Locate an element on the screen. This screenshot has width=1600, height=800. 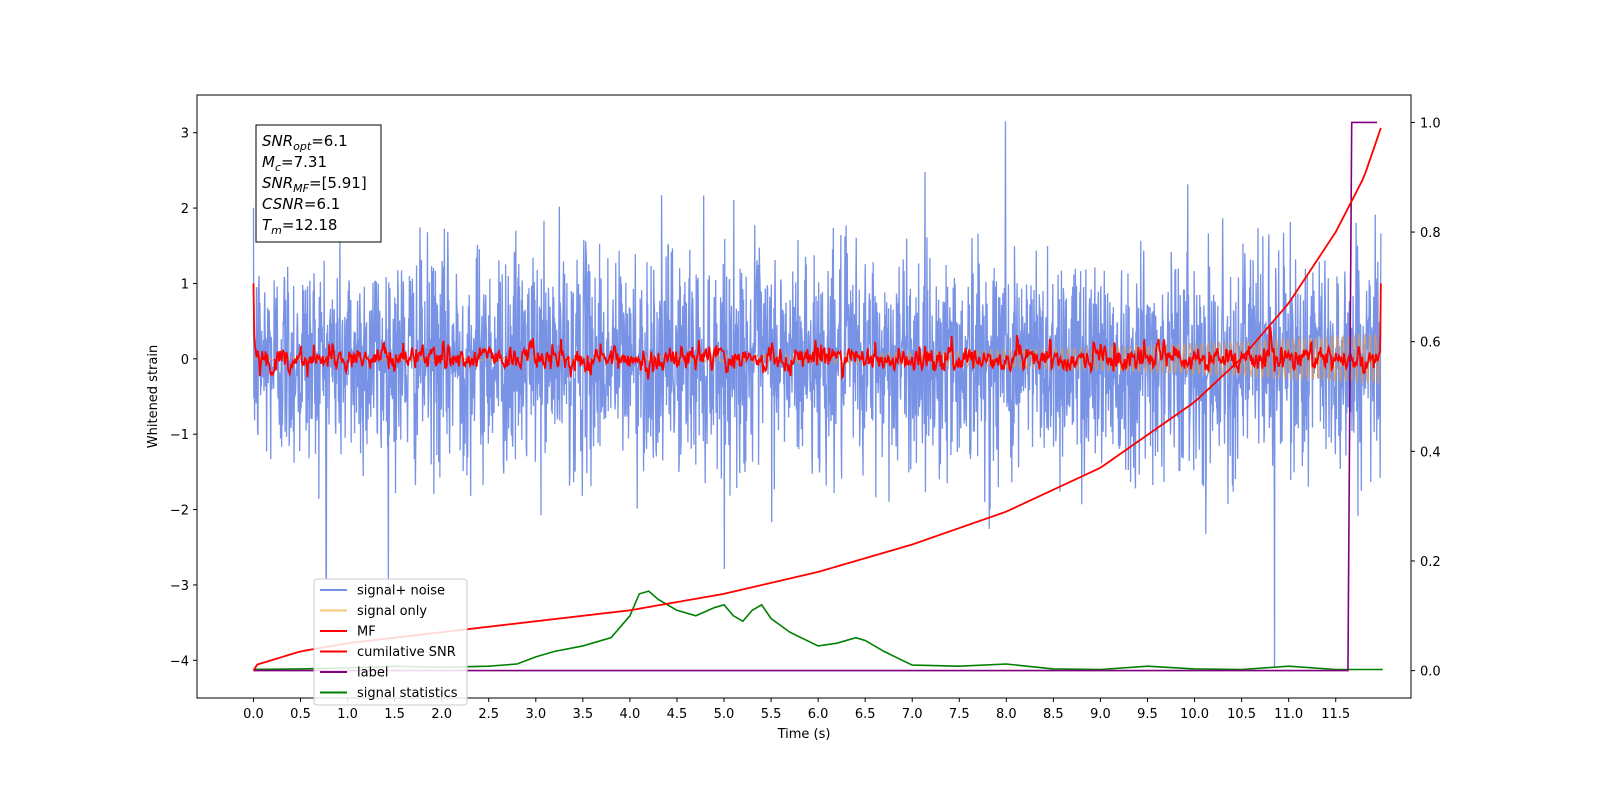
x-tick-label: 5.0 is located at coordinates (724, 714).